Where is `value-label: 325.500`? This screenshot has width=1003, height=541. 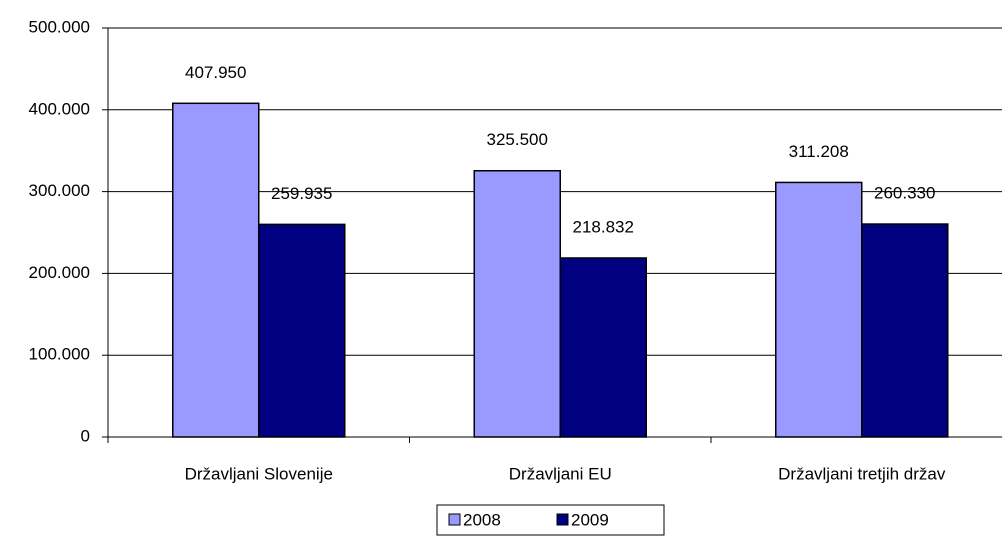
value-label: 325.500 is located at coordinates (517, 139).